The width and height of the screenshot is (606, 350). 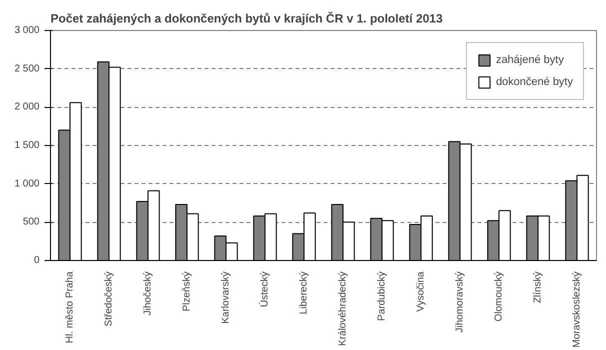 I want to click on y-tick-label: 1 000, so click(x=27, y=184).